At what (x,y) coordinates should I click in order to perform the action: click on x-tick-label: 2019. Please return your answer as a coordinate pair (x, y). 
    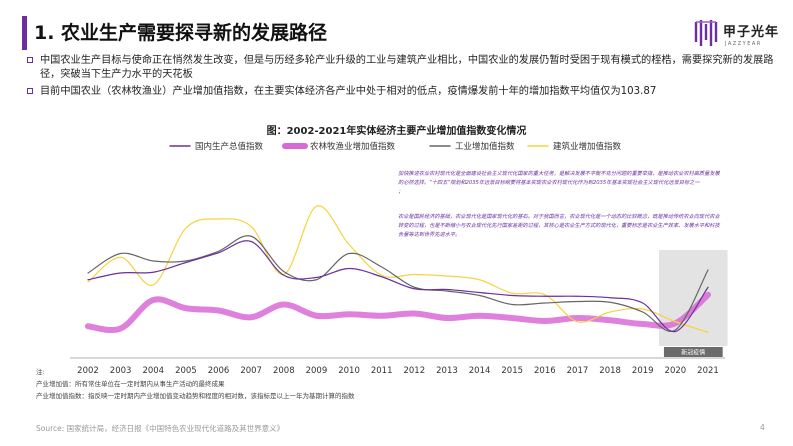
    Looking at the image, I should click on (643, 371).